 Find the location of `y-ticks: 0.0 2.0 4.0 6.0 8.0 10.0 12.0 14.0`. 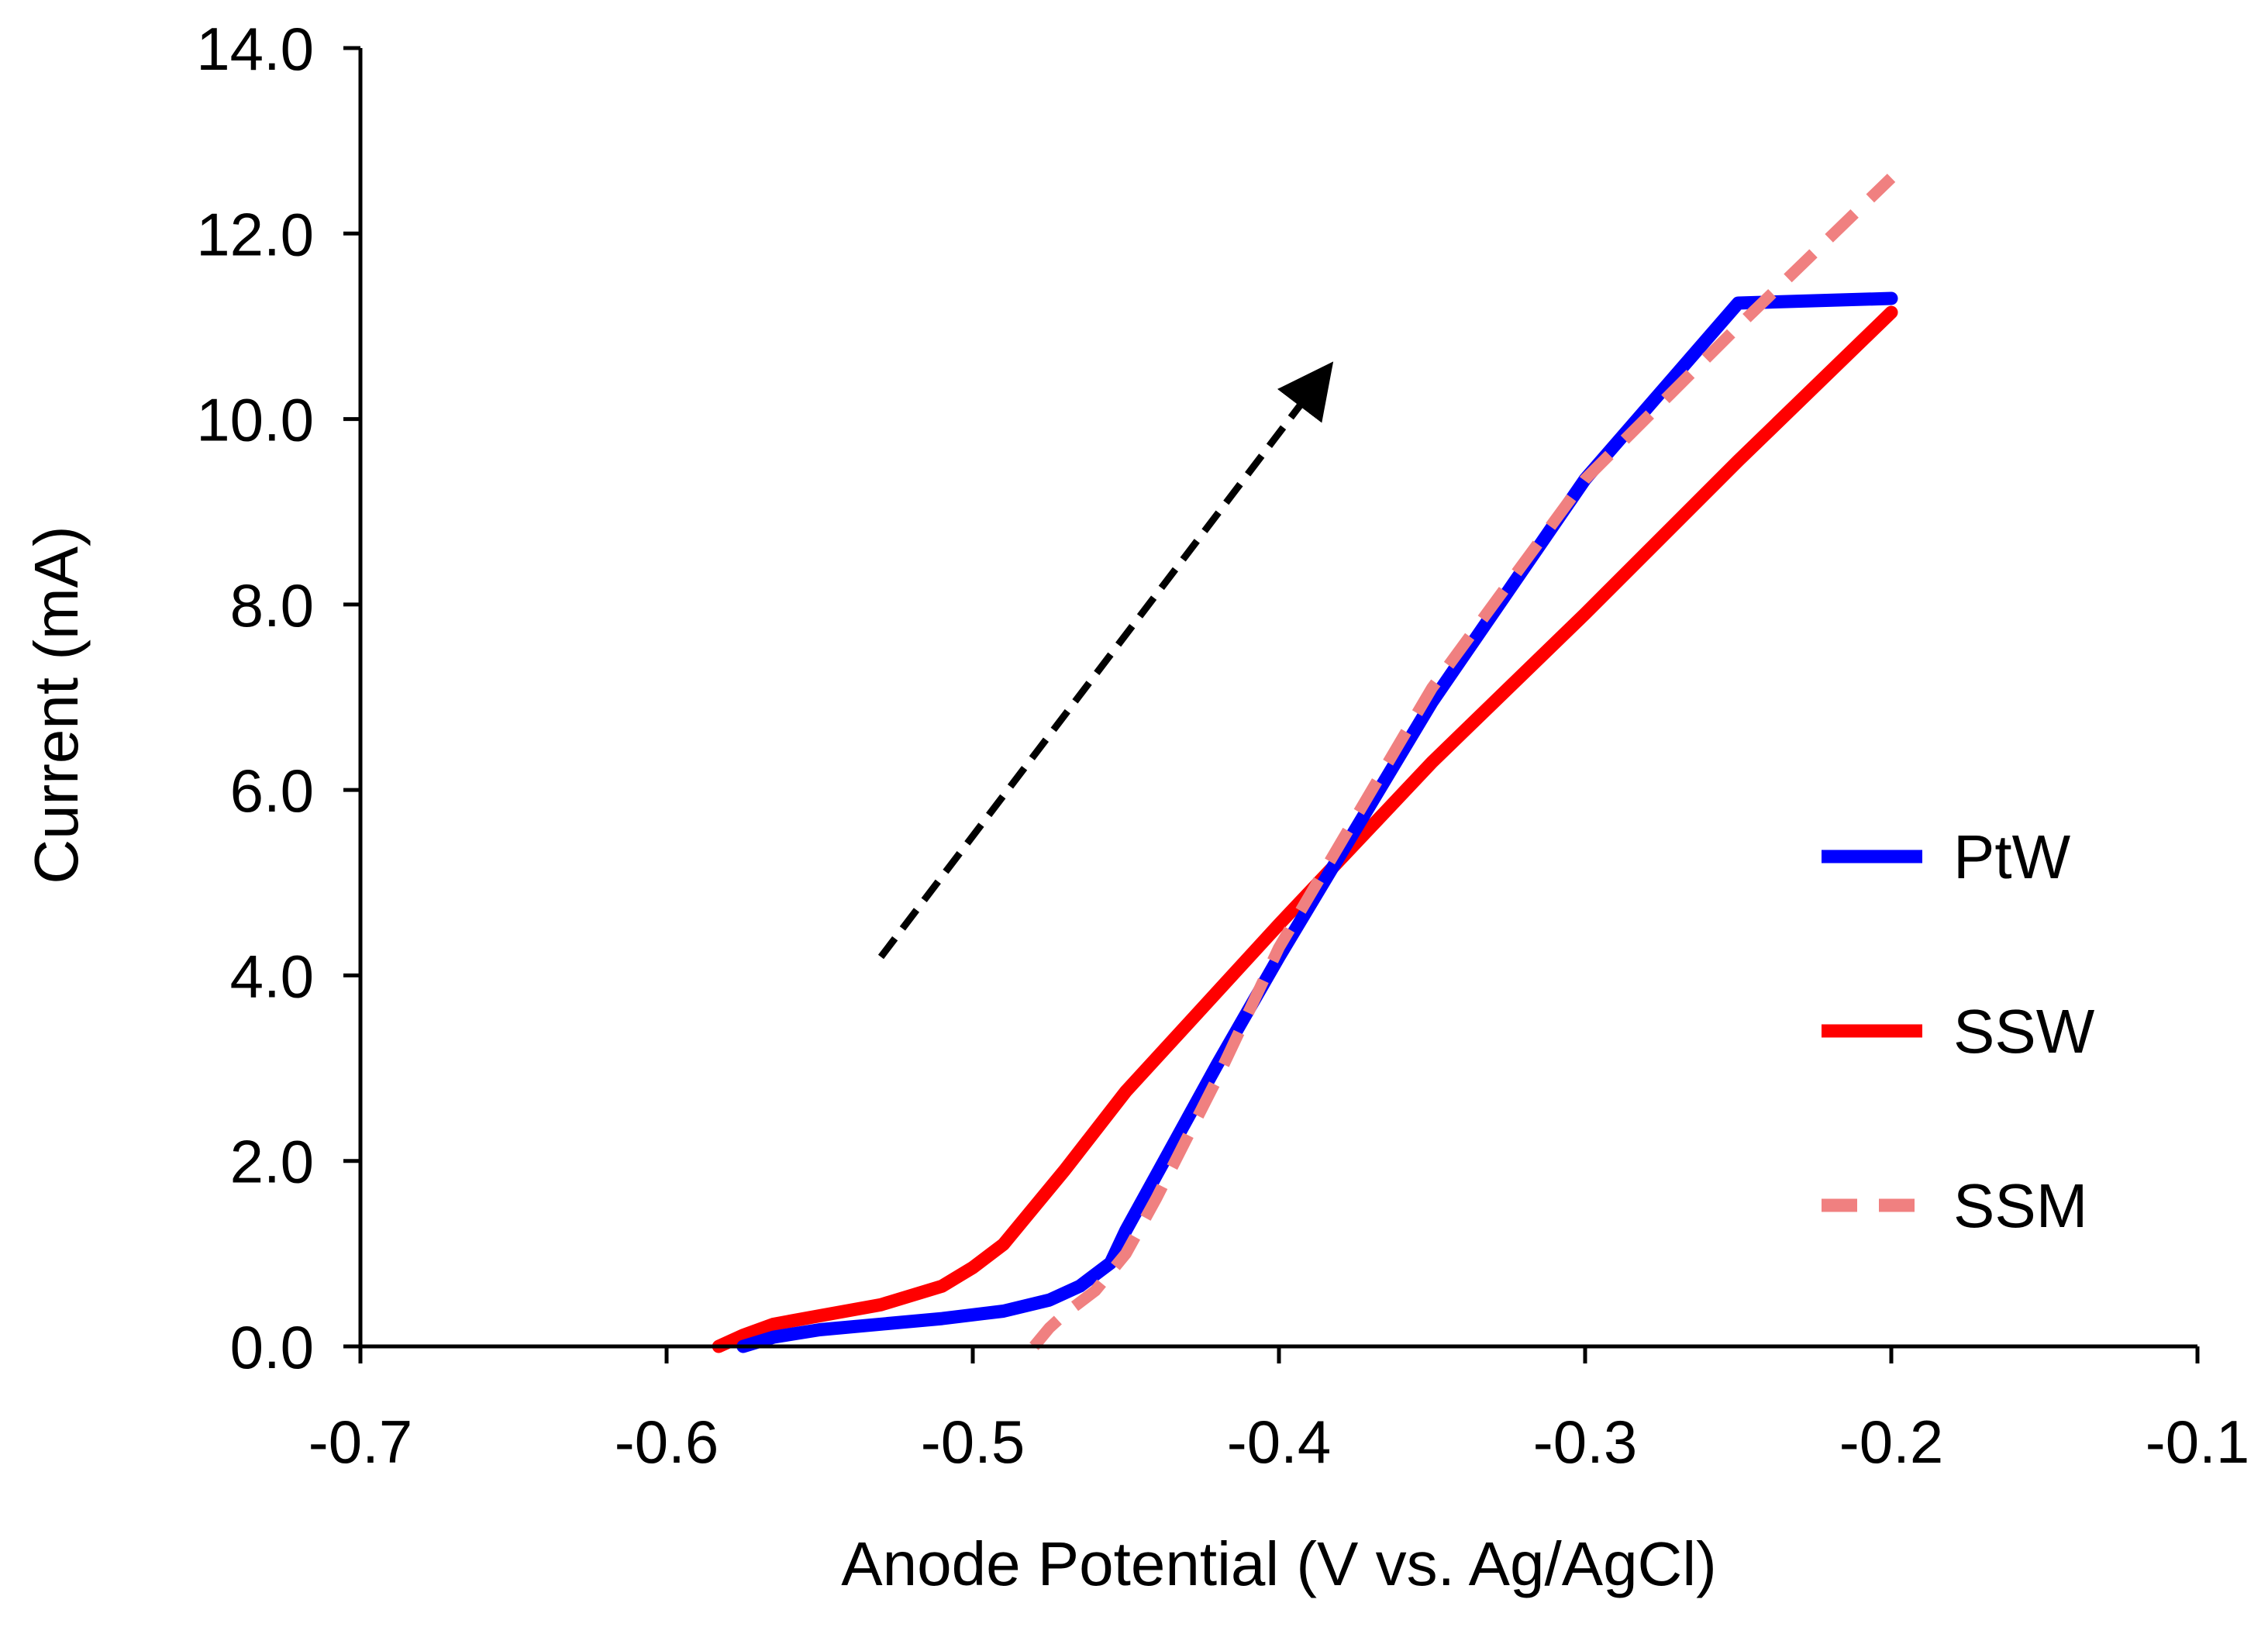

y-ticks: 0.0 2.0 4.0 6.0 8.0 10.0 12.0 14.0 is located at coordinates (278, 698).